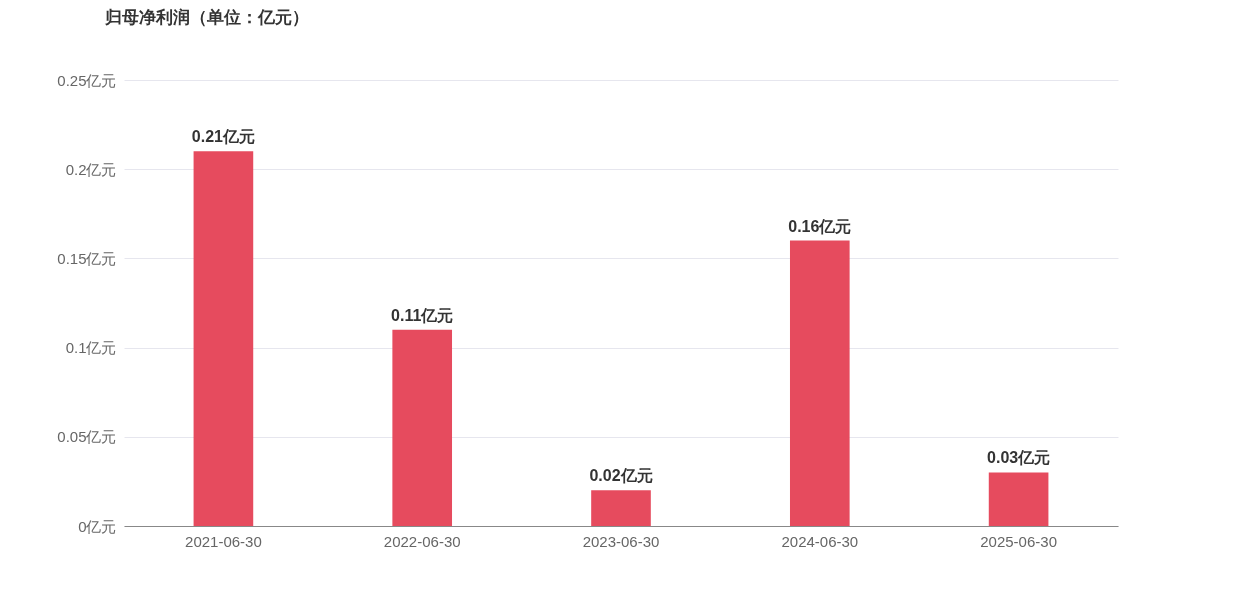 The width and height of the screenshot is (1242, 596). What do you see at coordinates (621, 541) in the screenshot?
I see `x-tick-label: 2023-06-30` at bounding box center [621, 541].